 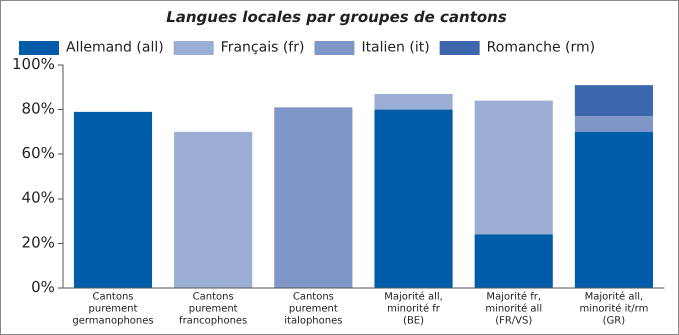 What do you see at coordinates (213, 309) in the screenshot?
I see `x-tick-label: Cantons purement francophones` at bounding box center [213, 309].